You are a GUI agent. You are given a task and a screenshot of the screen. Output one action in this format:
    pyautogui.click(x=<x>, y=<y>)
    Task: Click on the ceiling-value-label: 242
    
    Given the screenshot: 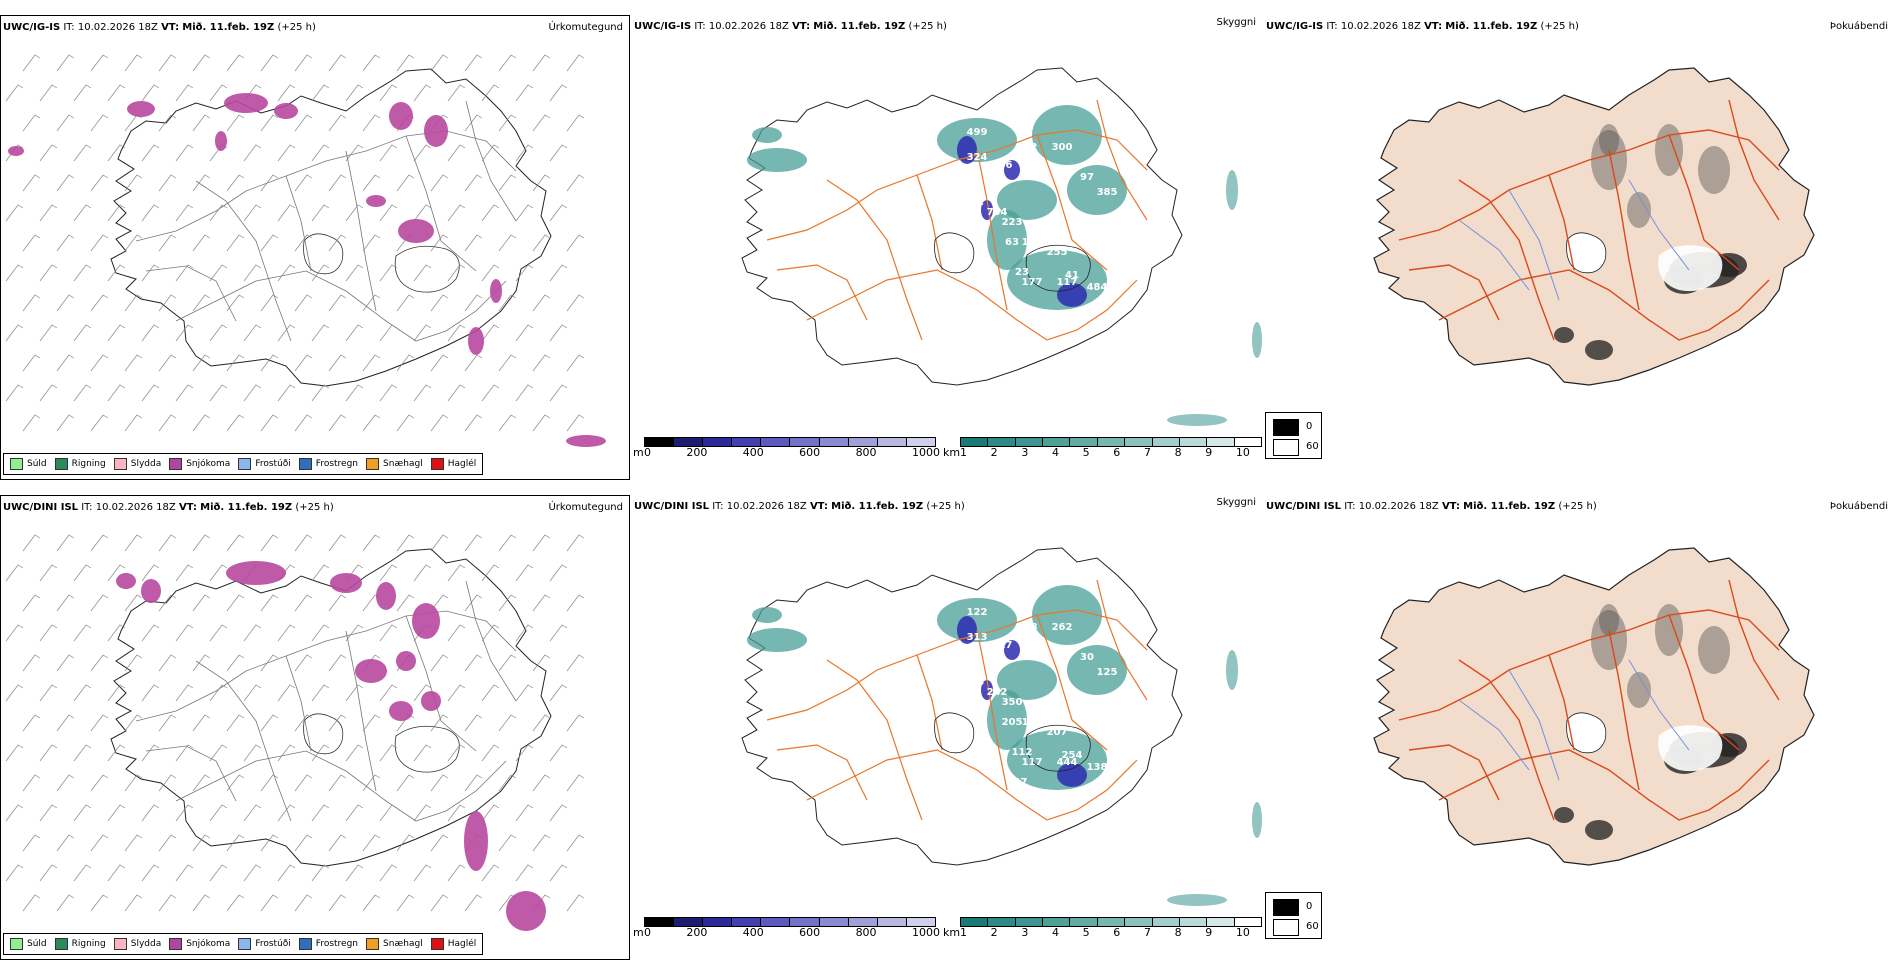 What is the action you would take?
    pyautogui.click(x=997, y=692)
    